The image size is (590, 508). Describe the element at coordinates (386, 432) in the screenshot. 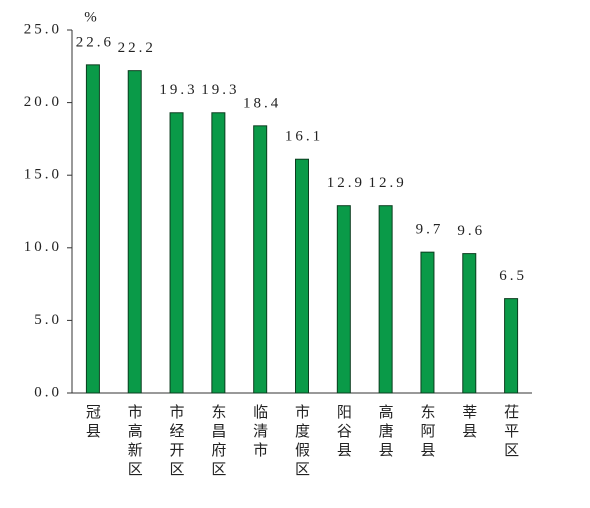

I see `x-tick-label: 高唐县` at that location.